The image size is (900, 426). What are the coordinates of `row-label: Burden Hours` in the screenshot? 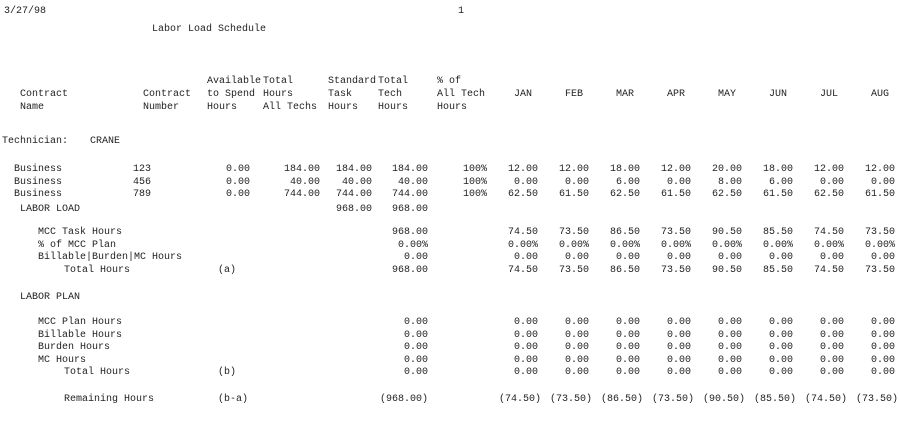 It's located at (74, 348).